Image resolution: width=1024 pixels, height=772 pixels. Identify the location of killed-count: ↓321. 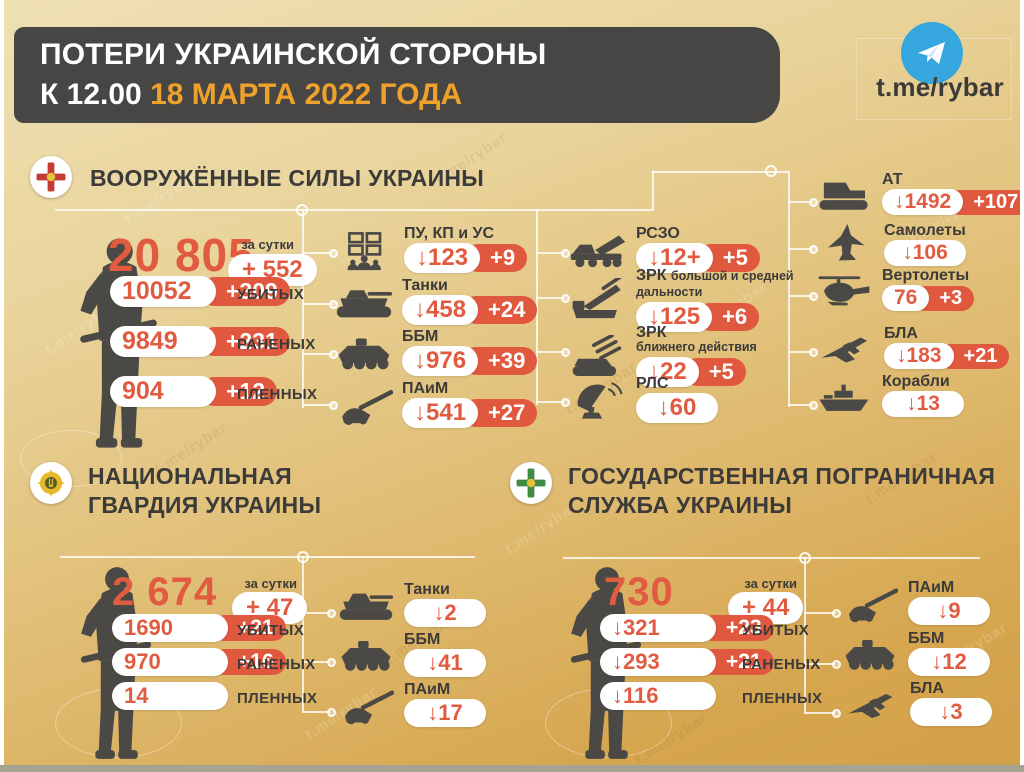
(658, 628).